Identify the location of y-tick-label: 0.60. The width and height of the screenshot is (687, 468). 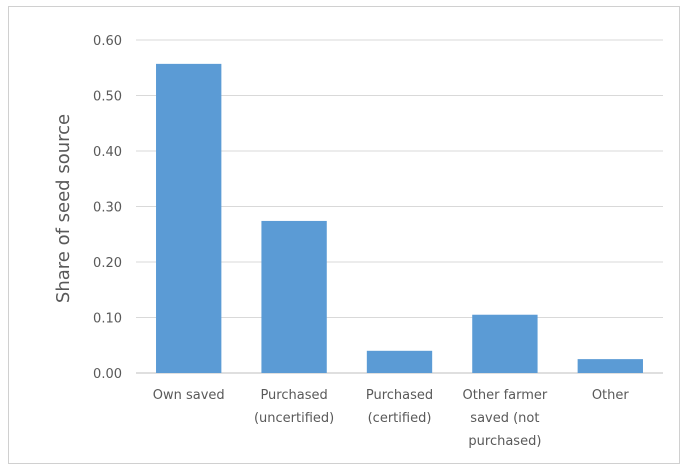
(107, 41).